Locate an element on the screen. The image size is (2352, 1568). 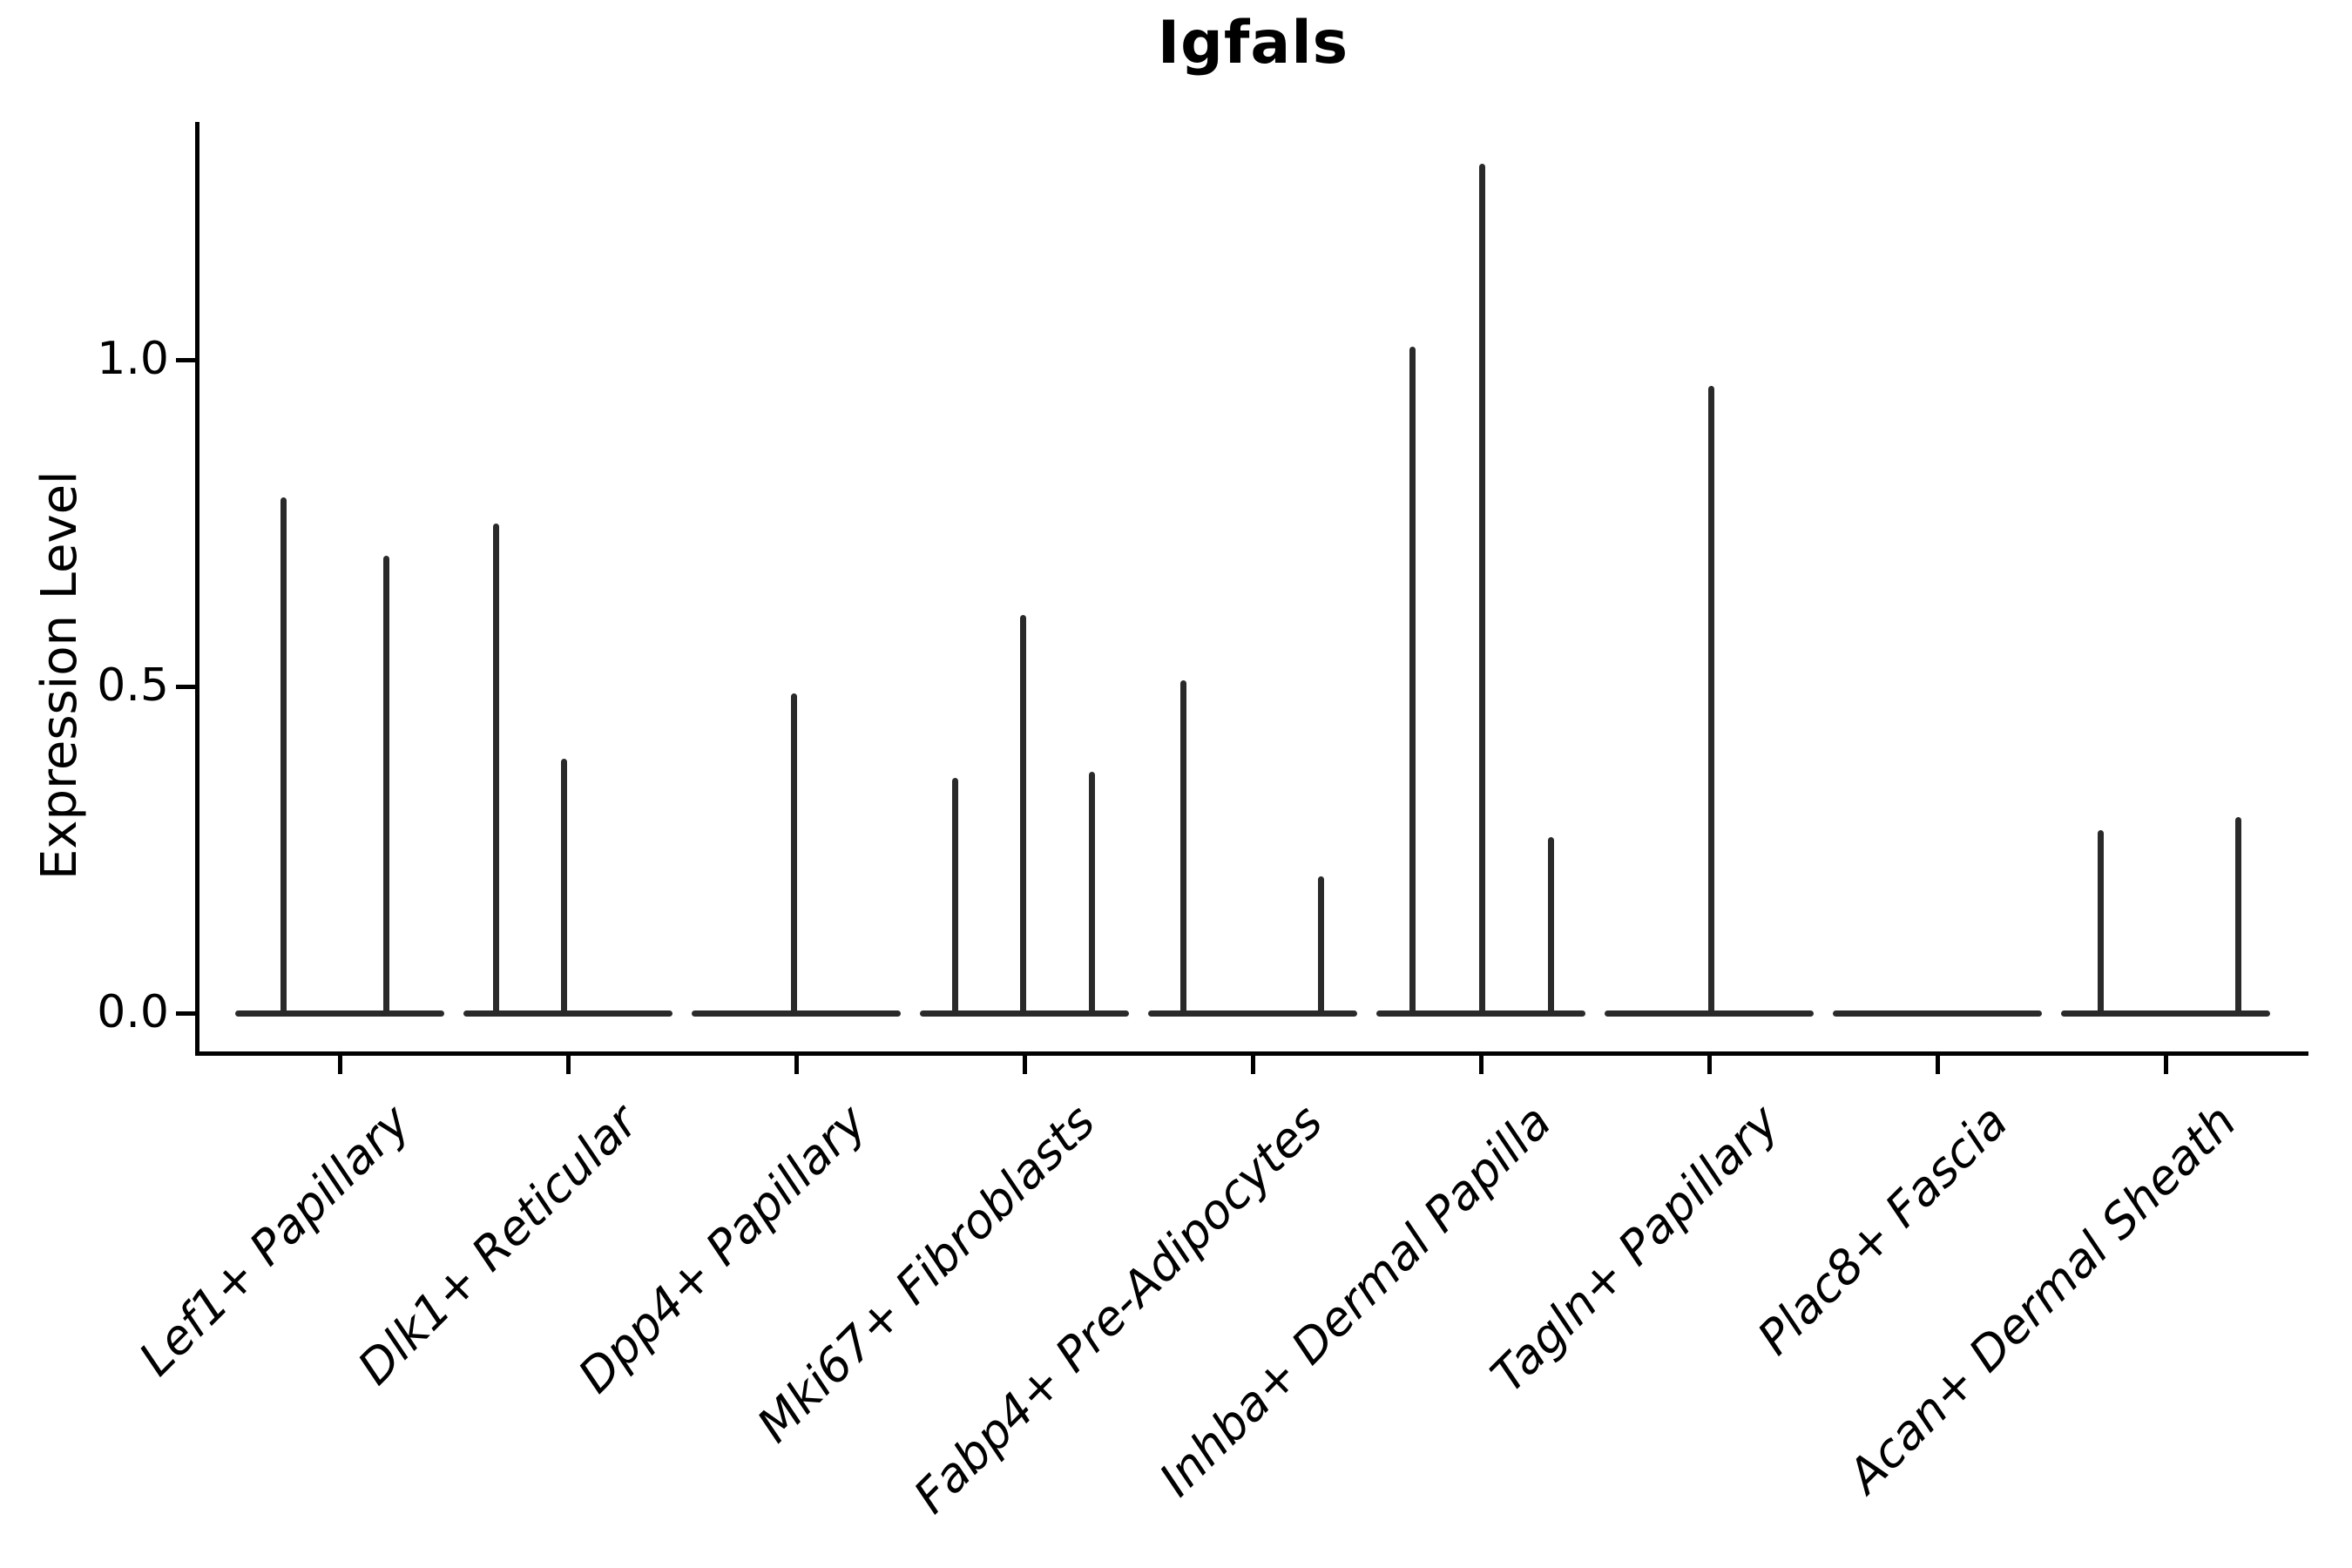
x-tick-label: Inhba+ Dermal Papilla is located at coordinates (1355, 1300).